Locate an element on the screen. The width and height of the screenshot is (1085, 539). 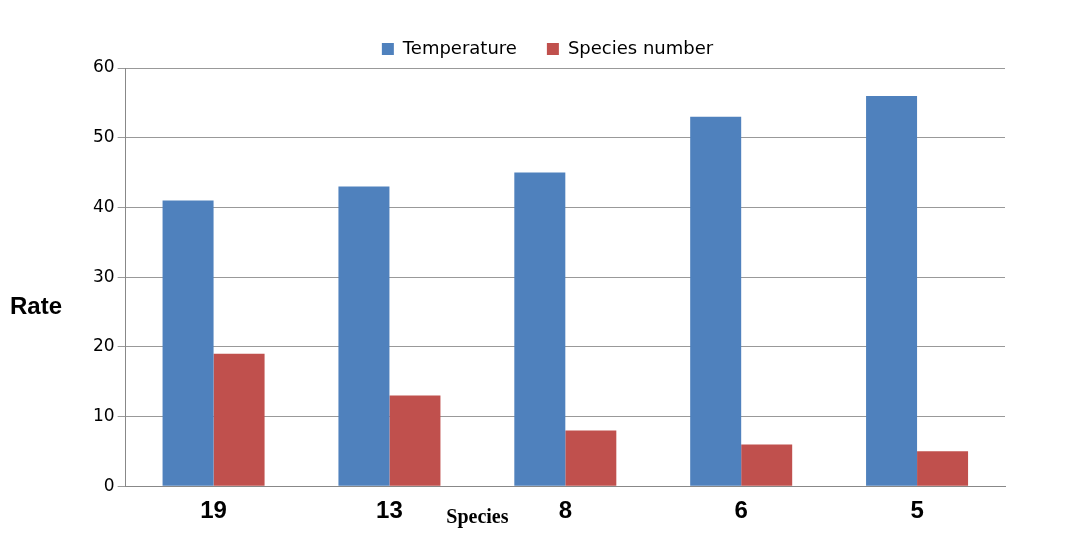
y-tick-label: 40 is located at coordinates (103, 205).